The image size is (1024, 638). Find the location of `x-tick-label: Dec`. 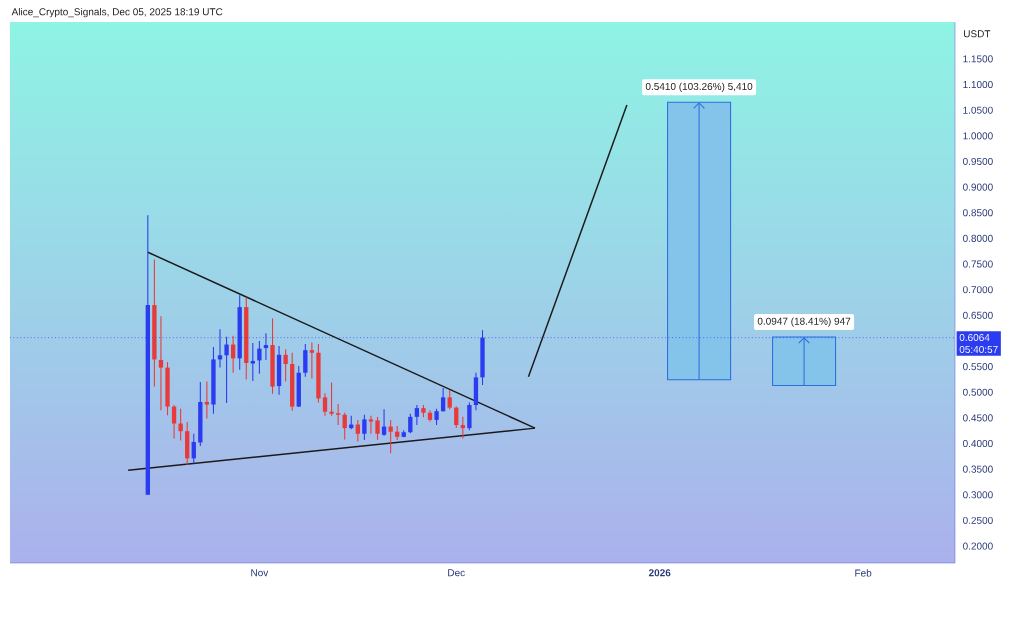

x-tick-label: Dec is located at coordinates (456, 573).